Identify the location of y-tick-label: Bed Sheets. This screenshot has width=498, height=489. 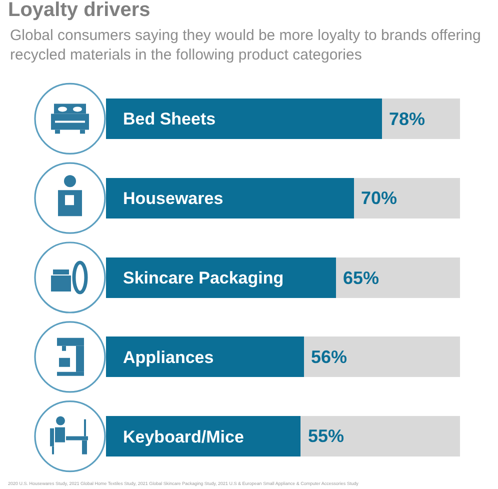
(169, 119).